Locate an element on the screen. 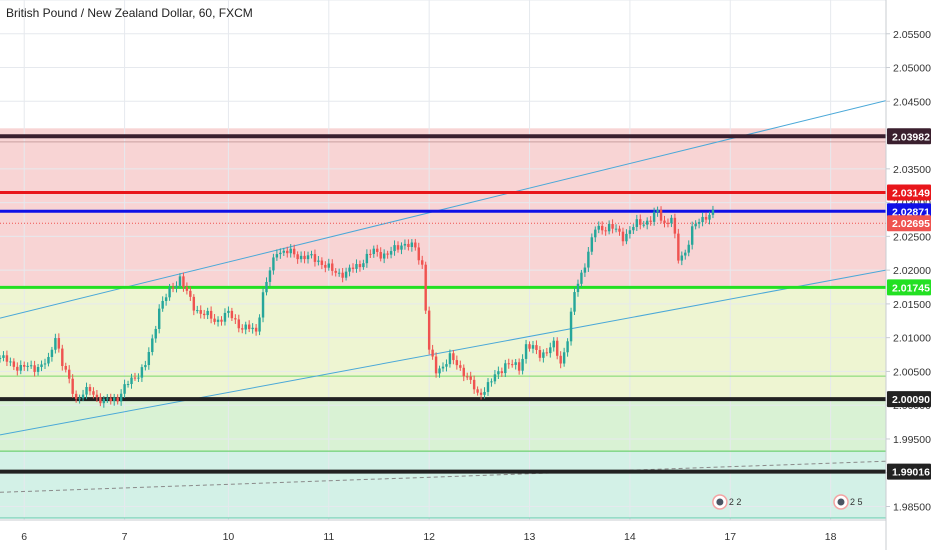  x-tick-label: 12 is located at coordinates (429, 537).